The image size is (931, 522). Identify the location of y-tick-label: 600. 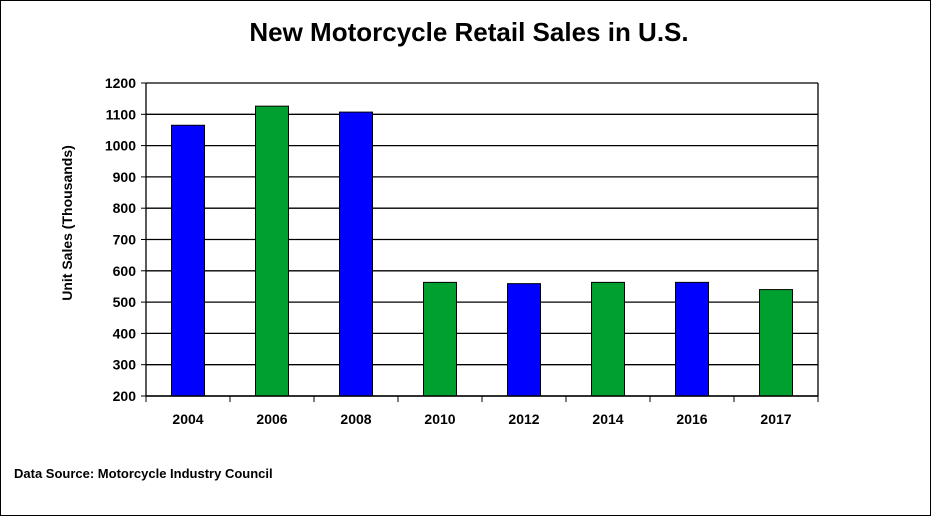
(125, 271).